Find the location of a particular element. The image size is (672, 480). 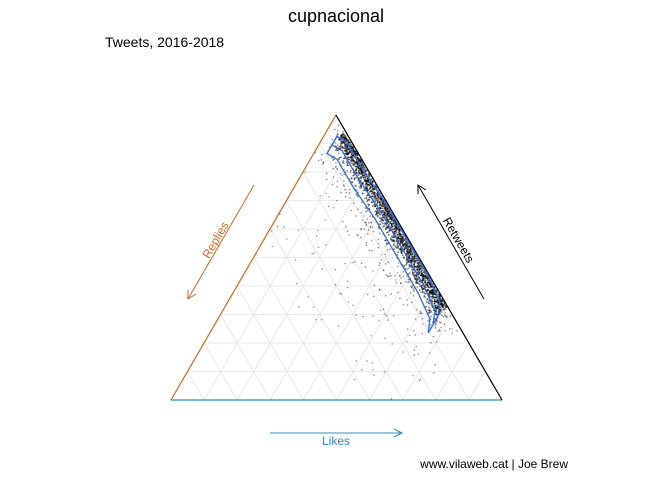

grid-line is located at coordinates (394, 272).